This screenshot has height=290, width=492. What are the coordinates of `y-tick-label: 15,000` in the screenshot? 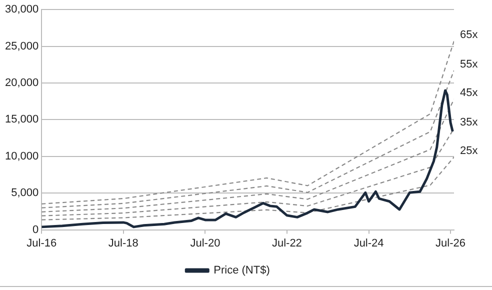 It's located at (21, 120).